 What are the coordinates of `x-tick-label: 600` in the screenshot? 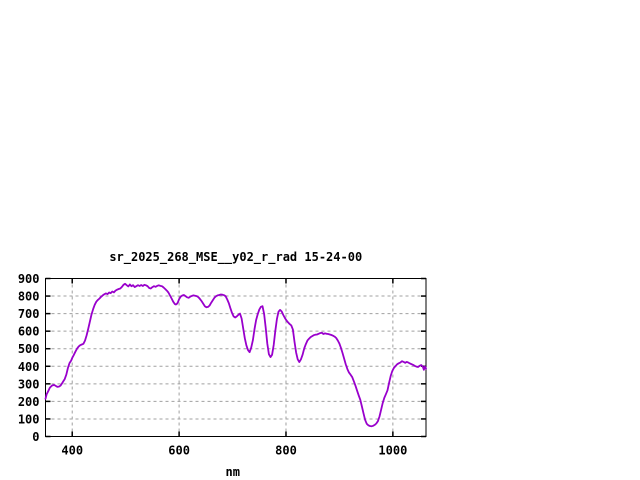 It's located at (179, 451).